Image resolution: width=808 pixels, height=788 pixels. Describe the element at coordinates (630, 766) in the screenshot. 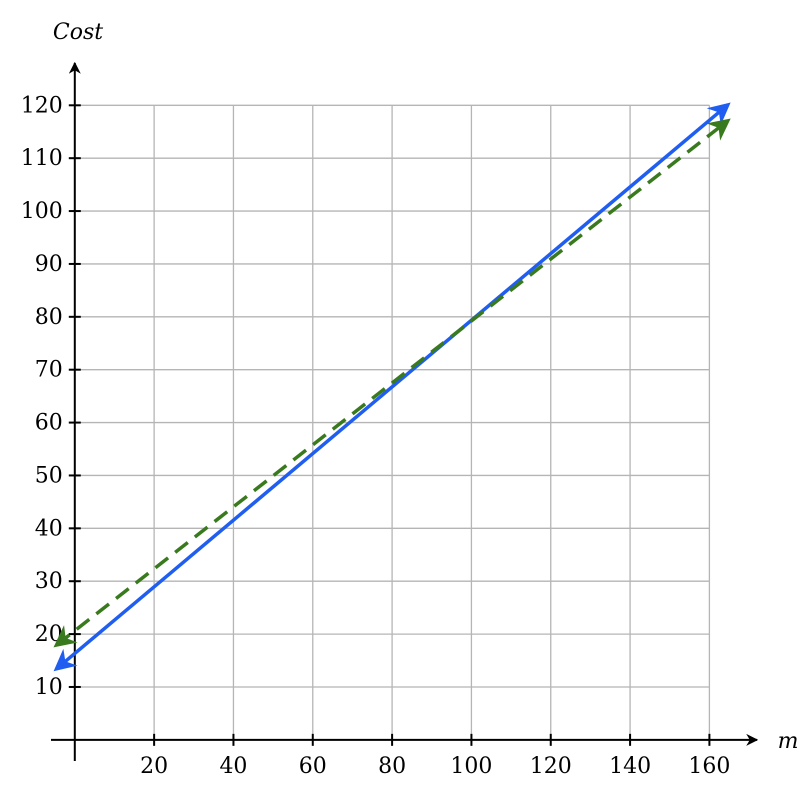

I see `x-tick-label: 140` at that location.